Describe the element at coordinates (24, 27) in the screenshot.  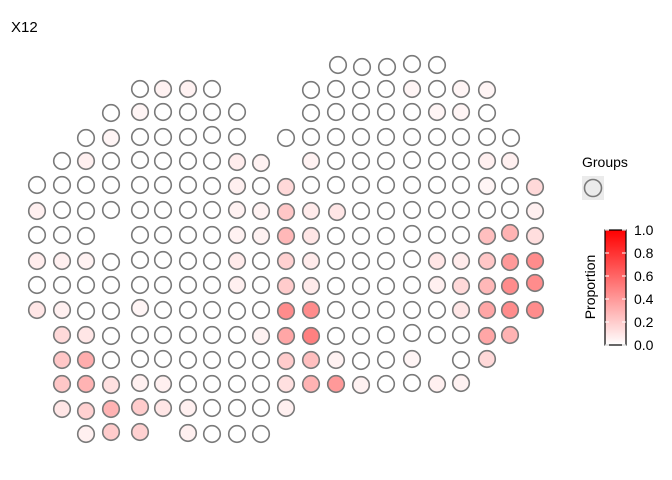
I see `chart-title: X12` at that location.